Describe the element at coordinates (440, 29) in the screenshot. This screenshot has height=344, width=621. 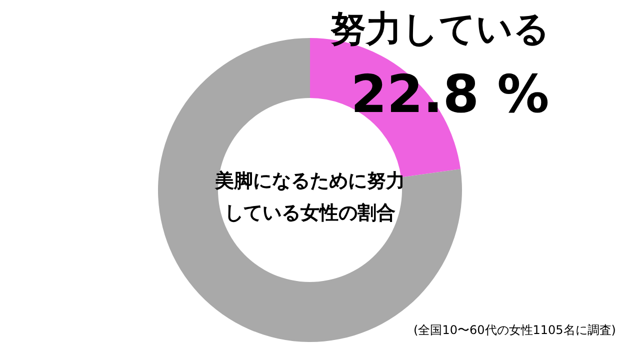
I see `slice-label: 努力している` at that location.